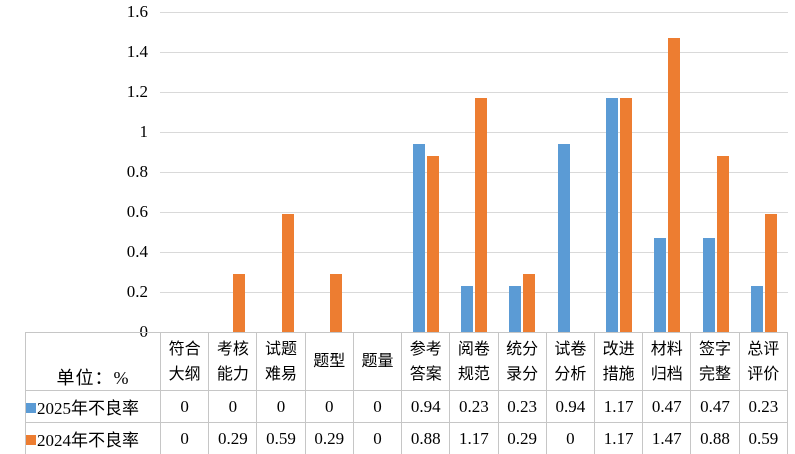 Image resolution: width=795 pixels, height=454 pixels. Describe the element at coordinates (612, 215) in the screenshot. I see `bar-2025年不良率-改进措施` at that location.